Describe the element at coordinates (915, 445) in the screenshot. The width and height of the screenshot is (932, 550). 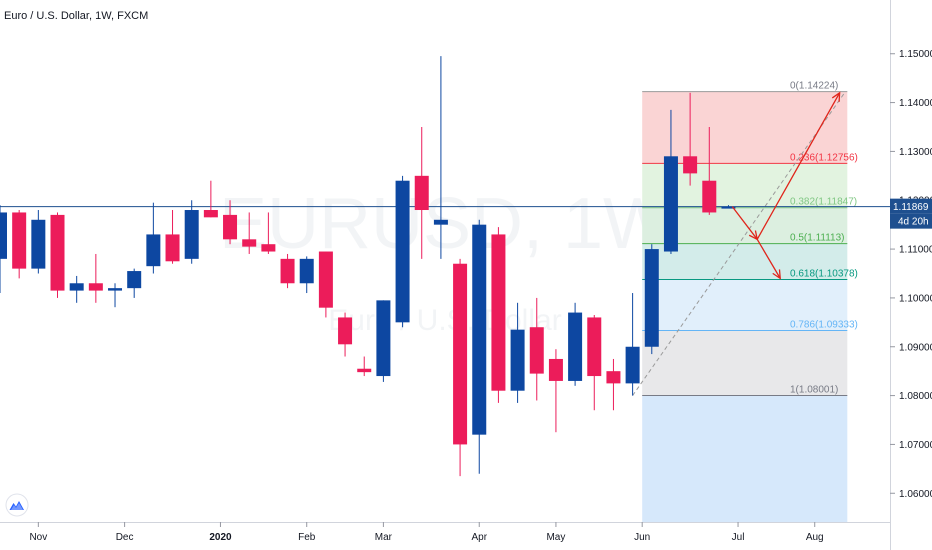
I see `y-tick-label: 1.07000` at that location.